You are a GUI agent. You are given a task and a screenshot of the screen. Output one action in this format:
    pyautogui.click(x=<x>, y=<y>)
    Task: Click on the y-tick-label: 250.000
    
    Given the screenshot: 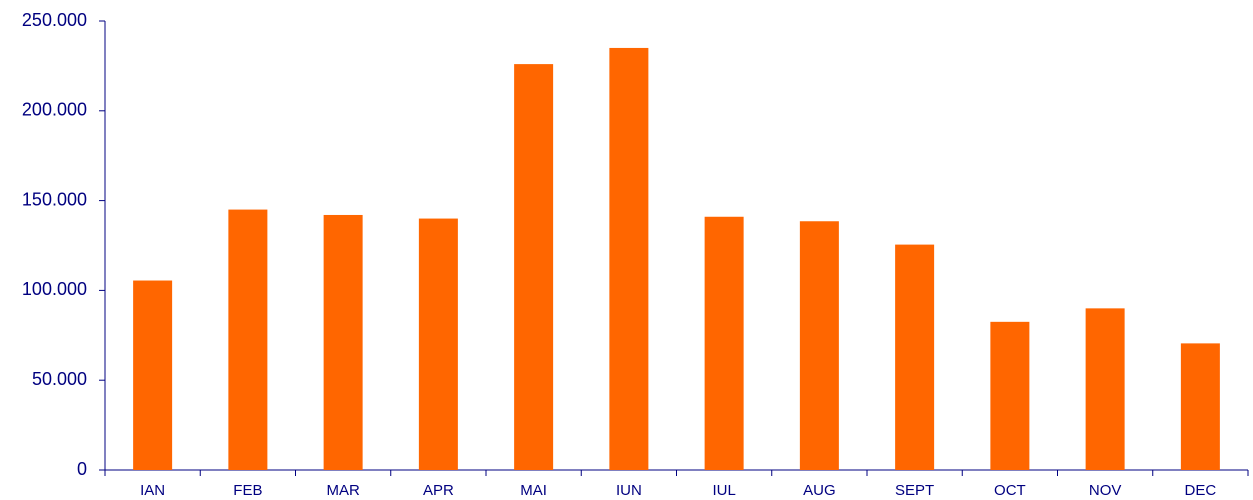 What is the action you would take?
    pyautogui.click(x=54, y=20)
    